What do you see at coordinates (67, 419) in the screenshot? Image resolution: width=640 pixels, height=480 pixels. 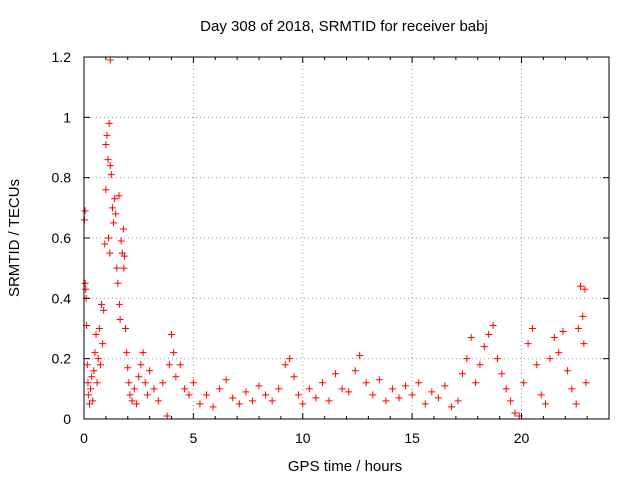 I see `y-tick-label: 0` at bounding box center [67, 419].